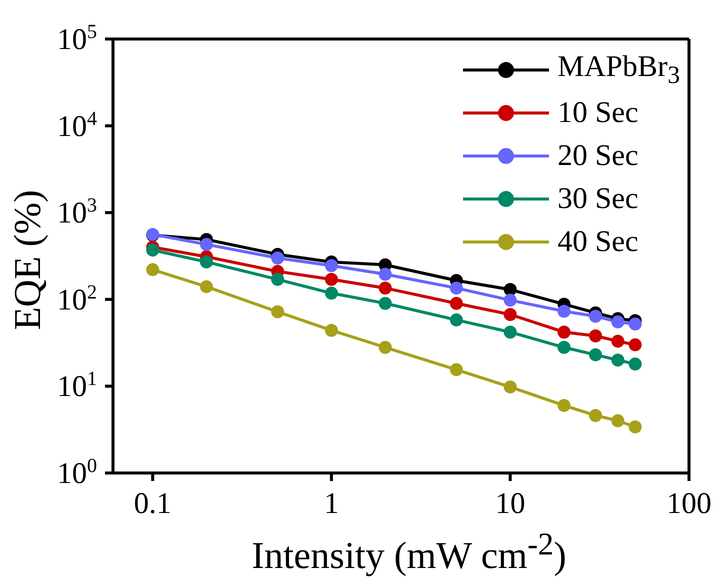 This screenshot has width=728, height=586. What do you see at coordinates (28, 260) in the screenshot?
I see `y-axis-title: EQE (%)` at bounding box center [28, 260].